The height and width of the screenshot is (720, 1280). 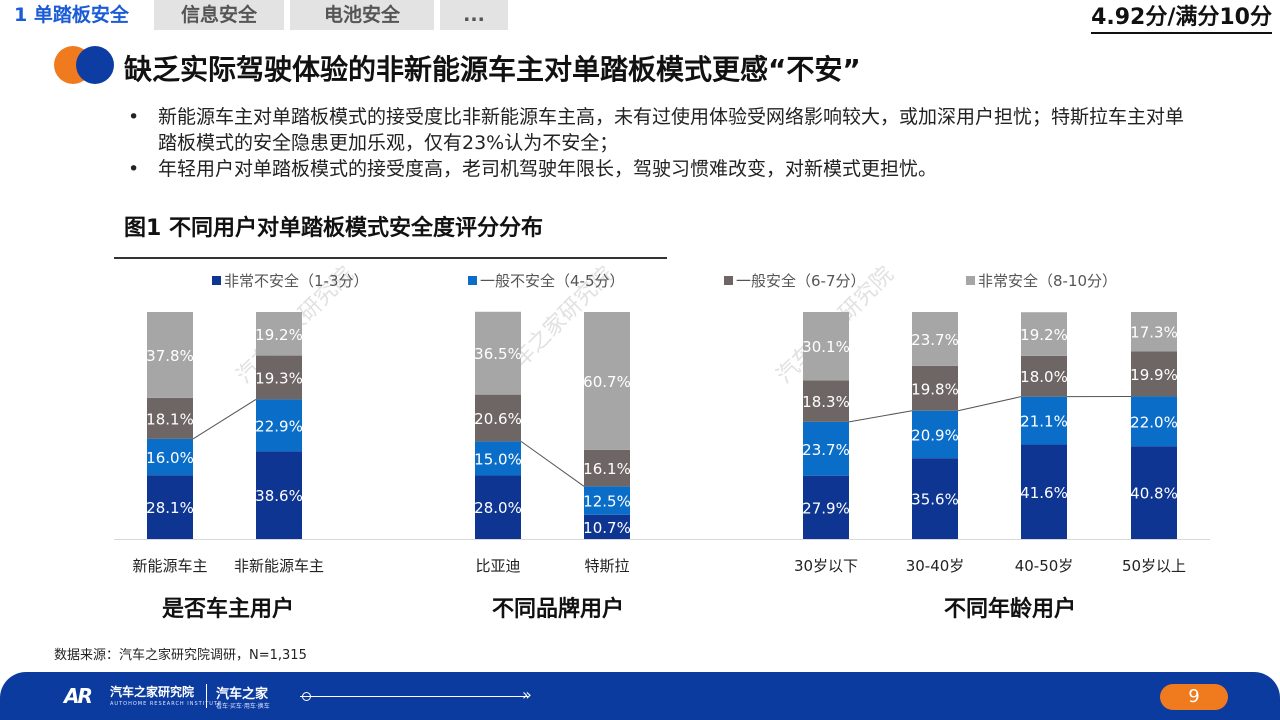 I want to click on data-label: 60.7%, so click(x=607, y=382).